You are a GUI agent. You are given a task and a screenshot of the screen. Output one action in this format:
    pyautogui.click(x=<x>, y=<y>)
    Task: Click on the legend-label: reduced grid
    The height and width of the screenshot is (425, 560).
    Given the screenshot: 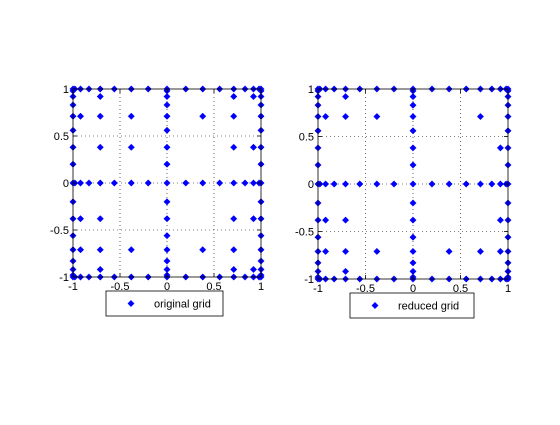 What is the action you would take?
    pyautogui.click(x=428, y=307)
    